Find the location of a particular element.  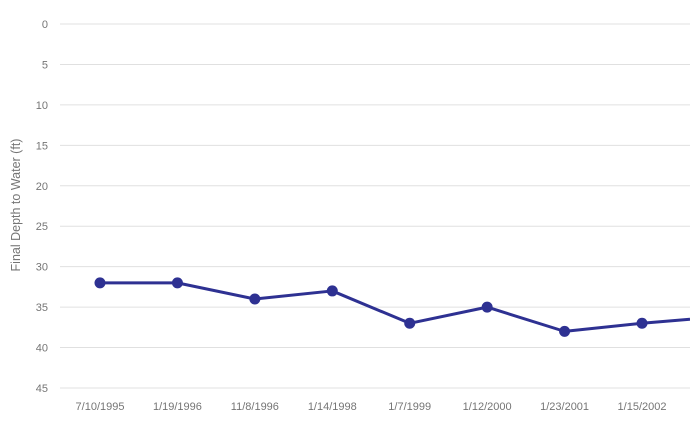

y-tick-label-35: 35 is located at coordinates (42, 308).